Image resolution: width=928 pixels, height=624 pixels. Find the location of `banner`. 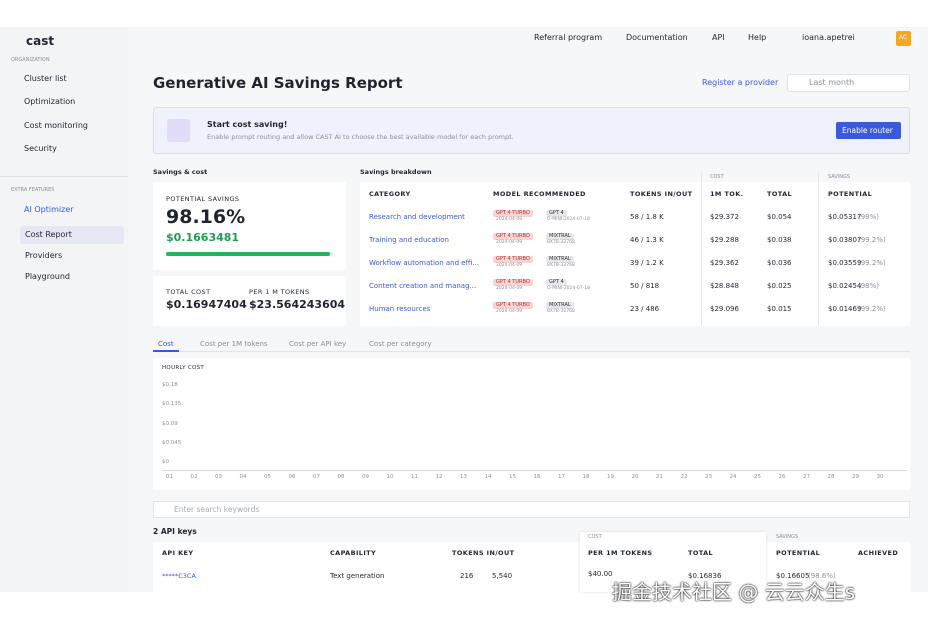

banner is located at coordinates (531, 130).